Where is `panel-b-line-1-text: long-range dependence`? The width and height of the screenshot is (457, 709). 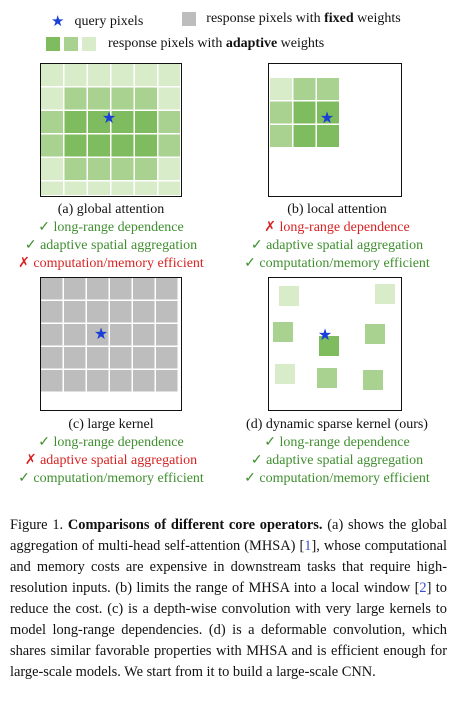
panel-b-line-1-text: long-range dependence is located at coordinates (345, 227).